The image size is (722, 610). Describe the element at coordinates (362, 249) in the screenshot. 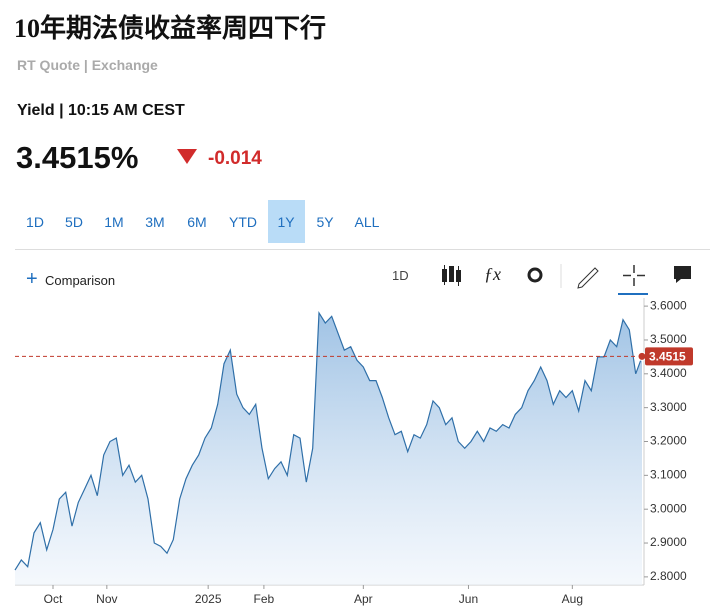

I see `divider` at that location.